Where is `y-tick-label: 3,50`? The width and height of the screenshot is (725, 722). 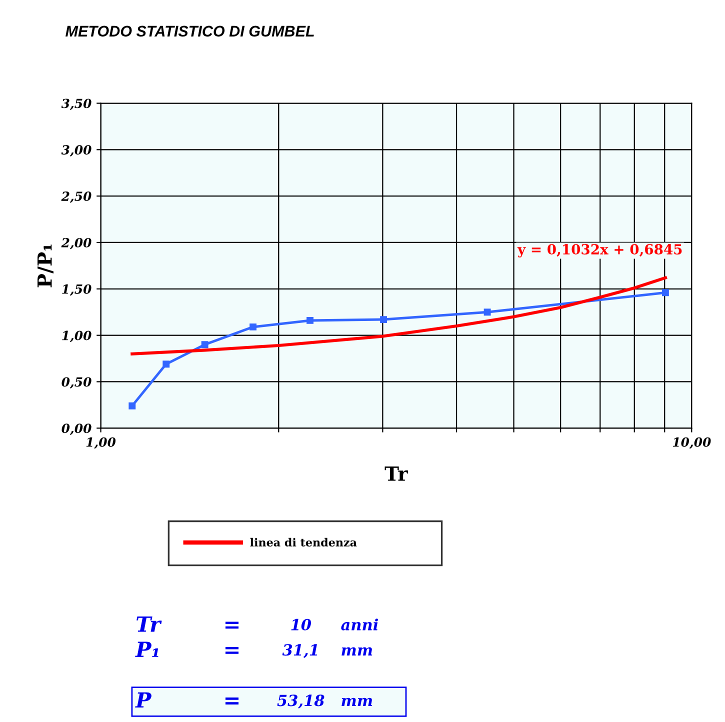
y-tick-label: 3,50 is located at coordinates (76, 104).